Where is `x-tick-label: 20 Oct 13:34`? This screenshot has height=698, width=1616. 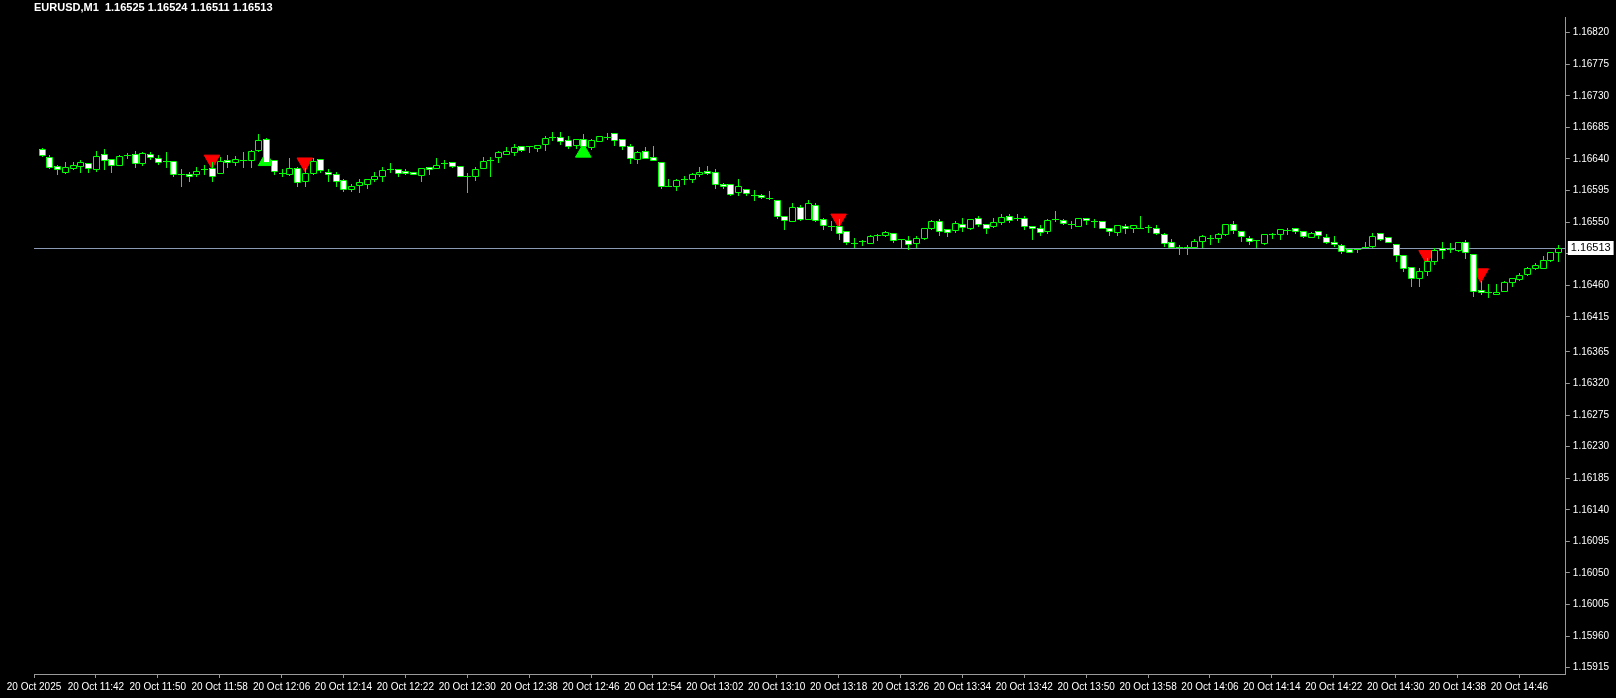
x-tick-label: 20 Oct 13:34 is located at coordinates (962, 686).